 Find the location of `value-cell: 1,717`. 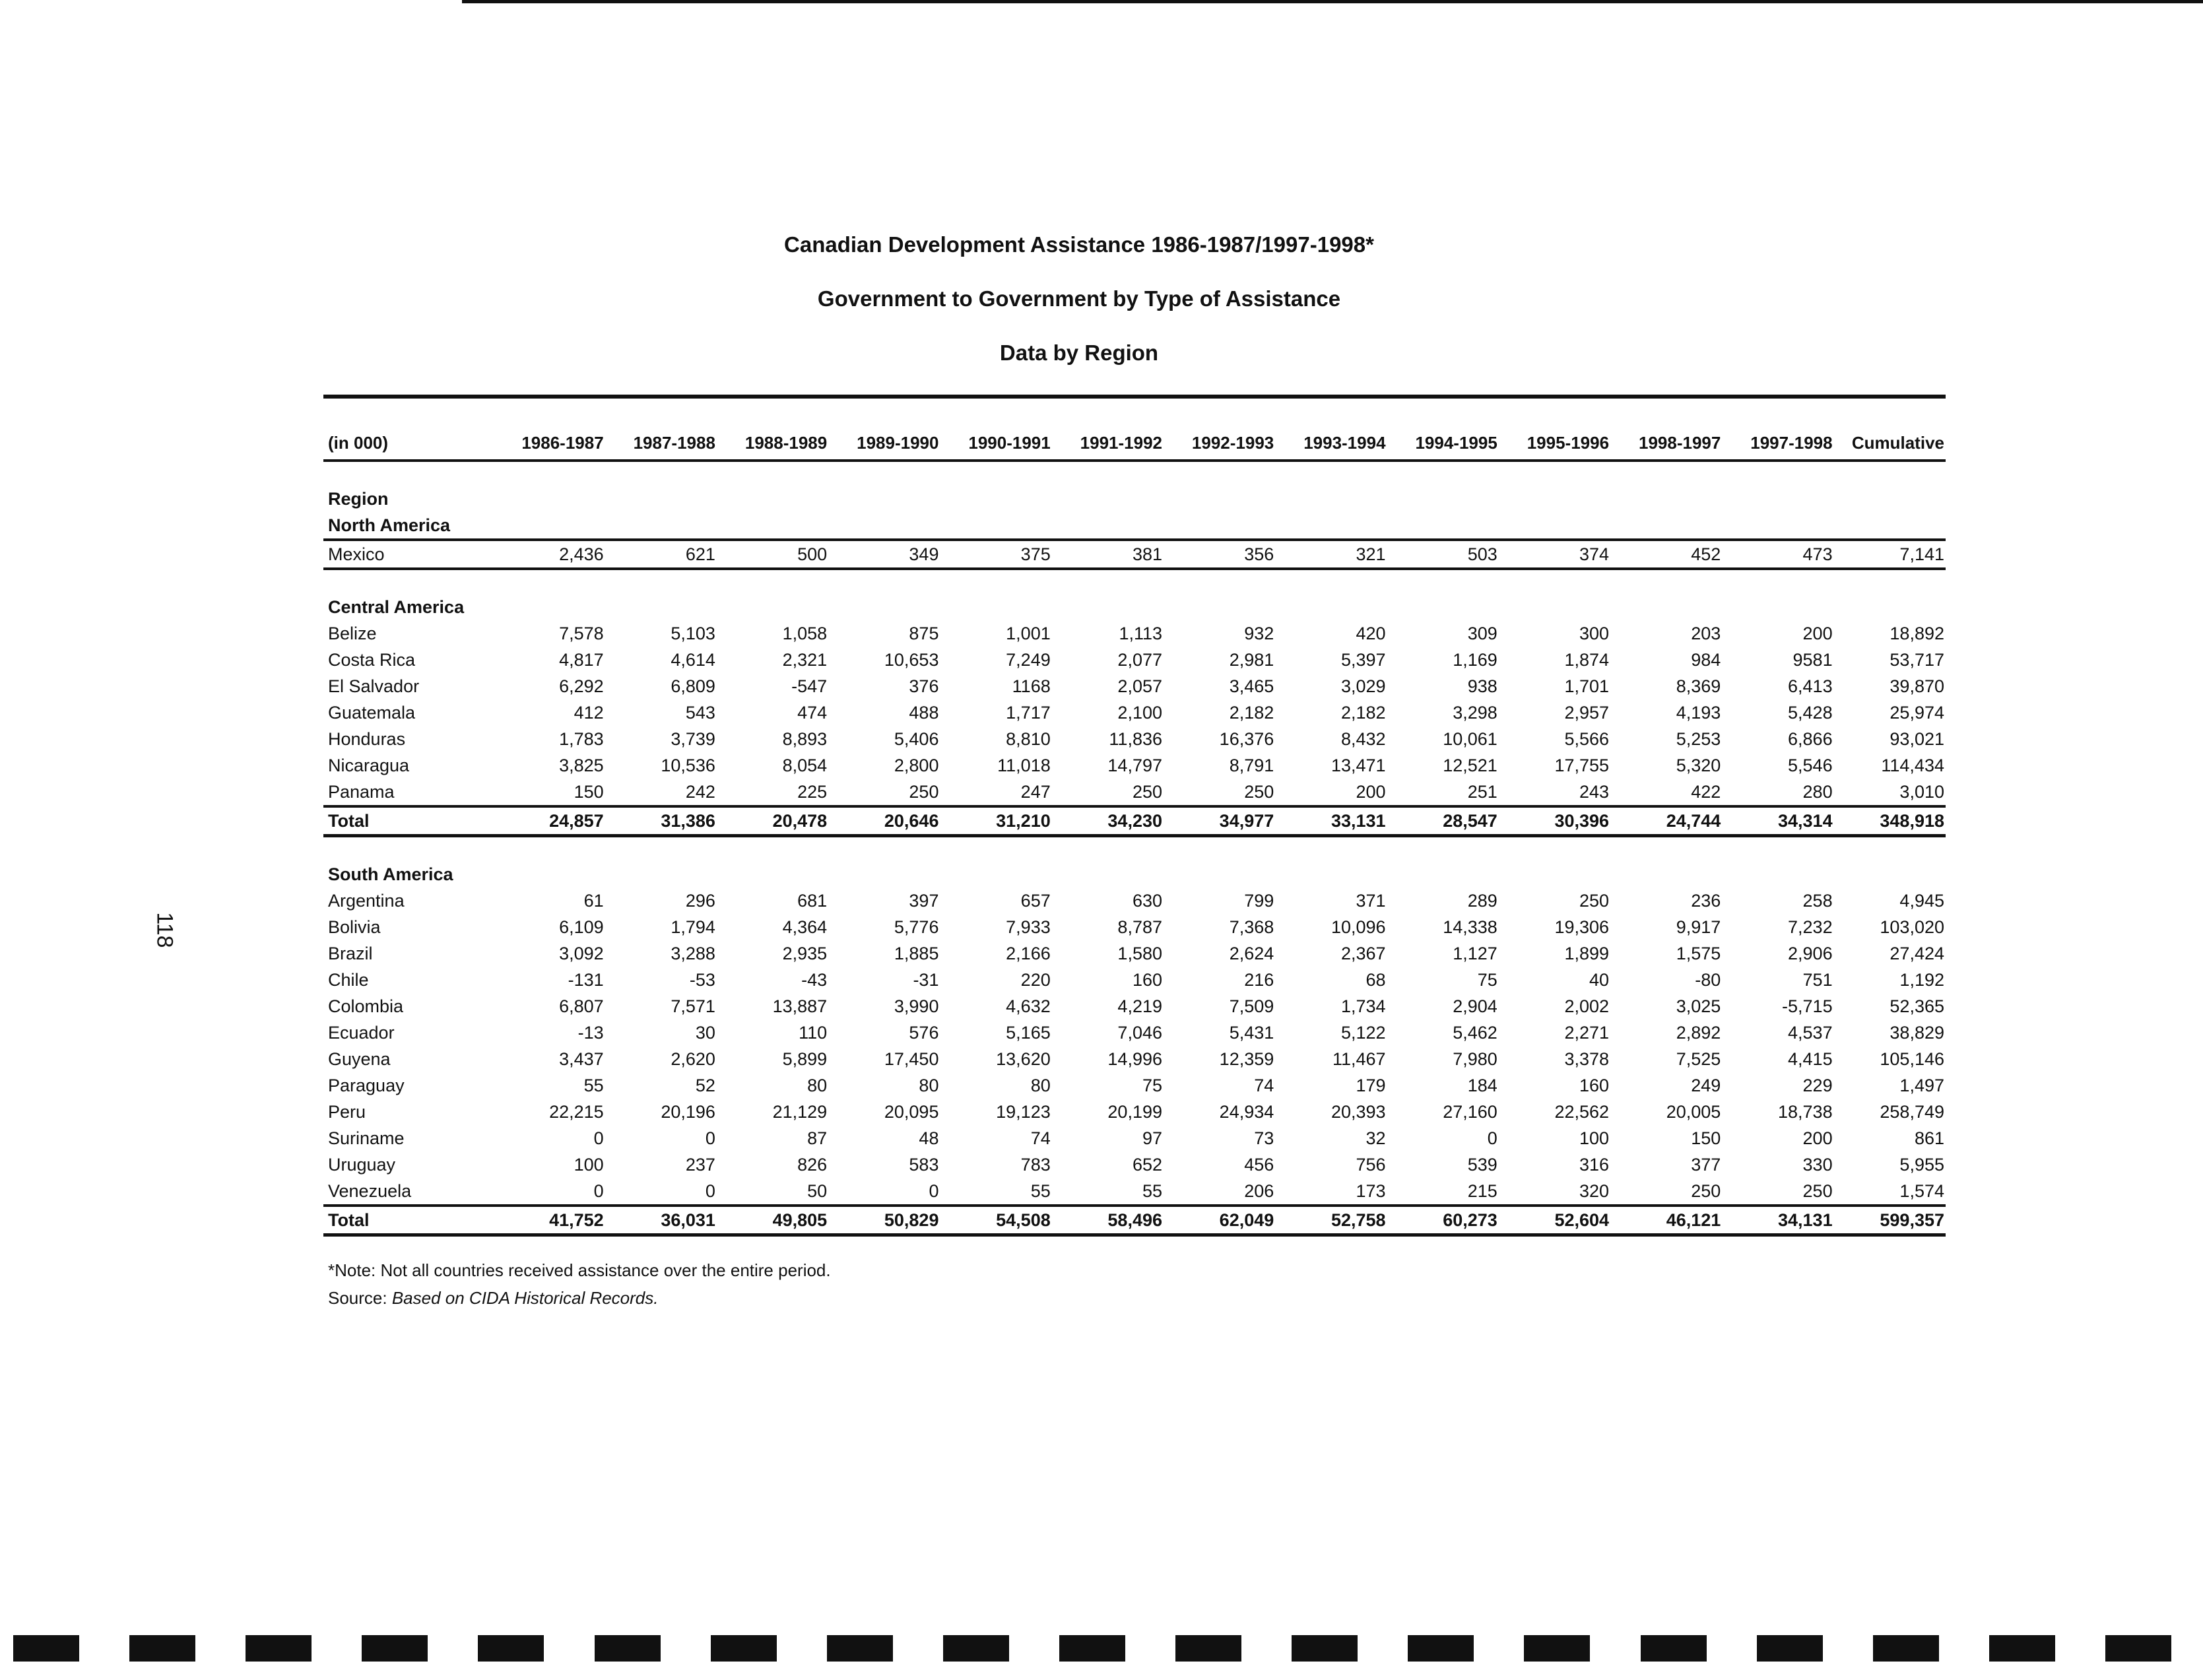

value-cell: 1,717 is located at coordinates (1028, 713).